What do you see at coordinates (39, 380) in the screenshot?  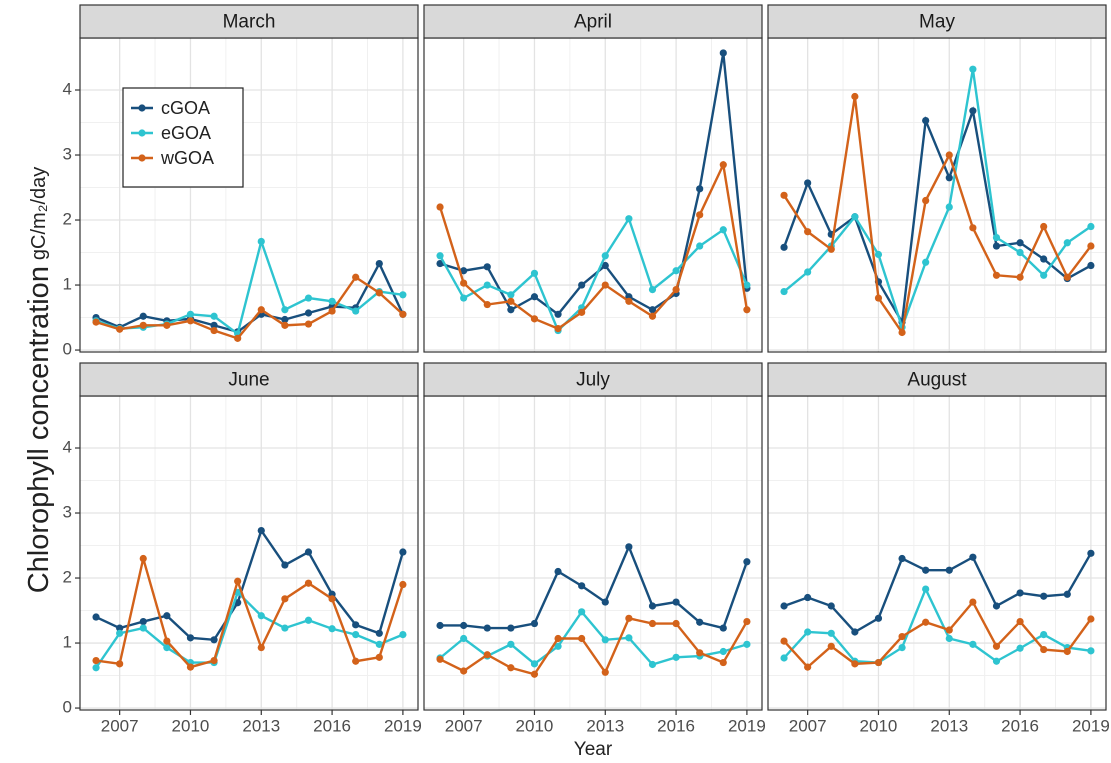 I see `y-axis-label: Chlorophyll concentration gC/m₂/day` at bounding box center [39, 380].